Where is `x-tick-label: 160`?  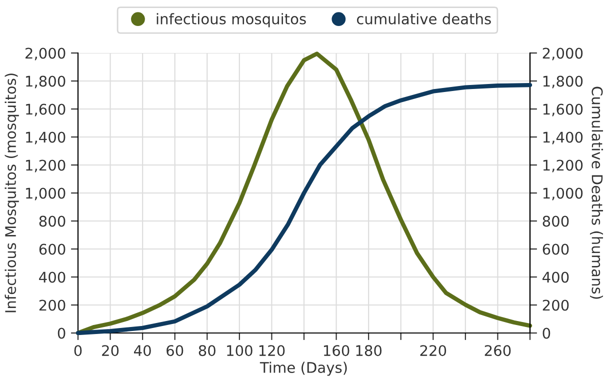 x-tick-label: 160 is located at coordinates (337, 350).